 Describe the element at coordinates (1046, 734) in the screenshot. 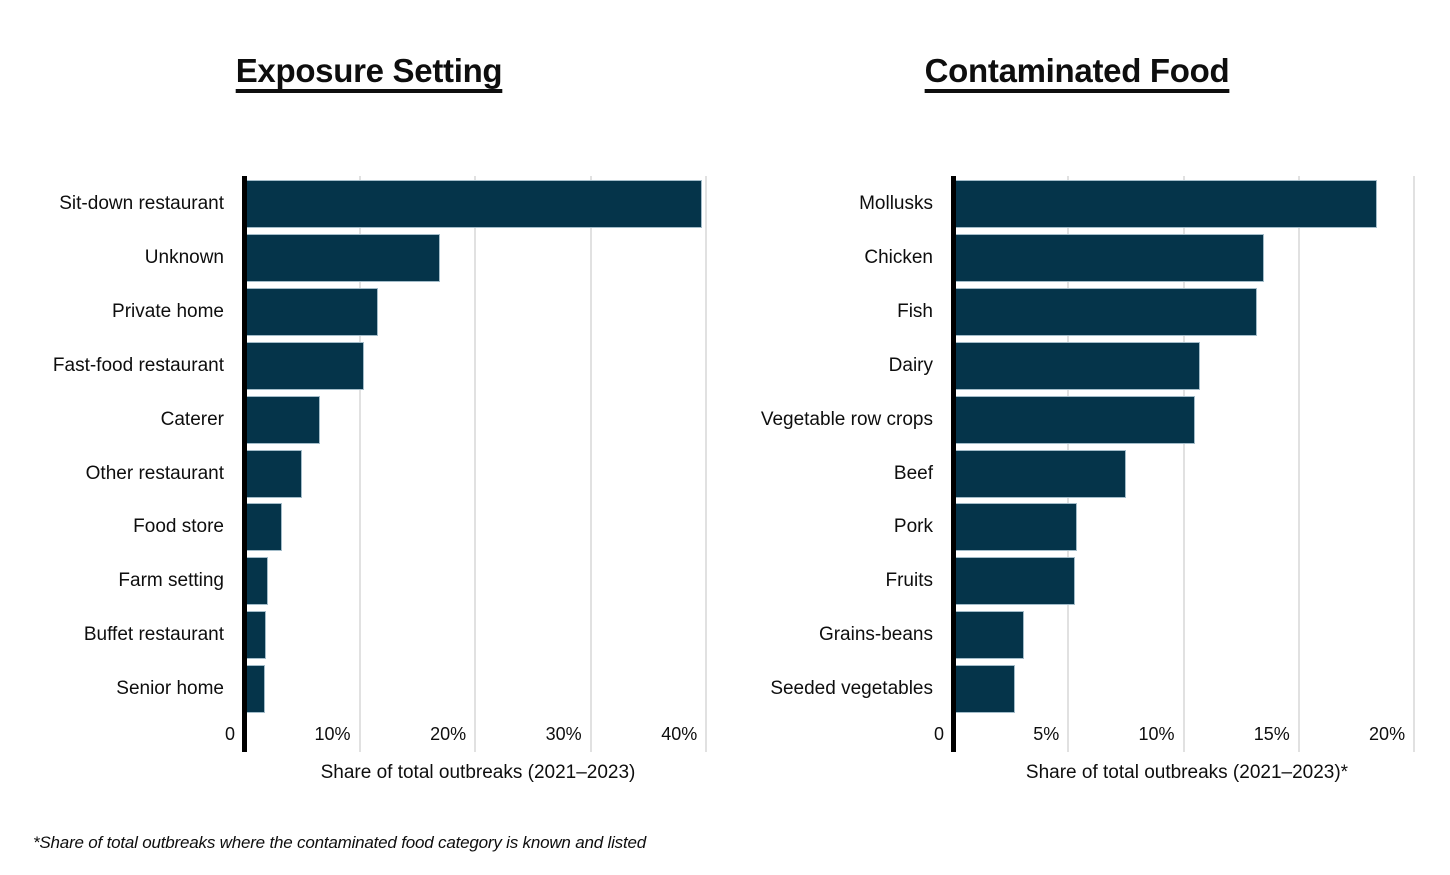

I see `x-axis-tick-label: 5%` at that location.